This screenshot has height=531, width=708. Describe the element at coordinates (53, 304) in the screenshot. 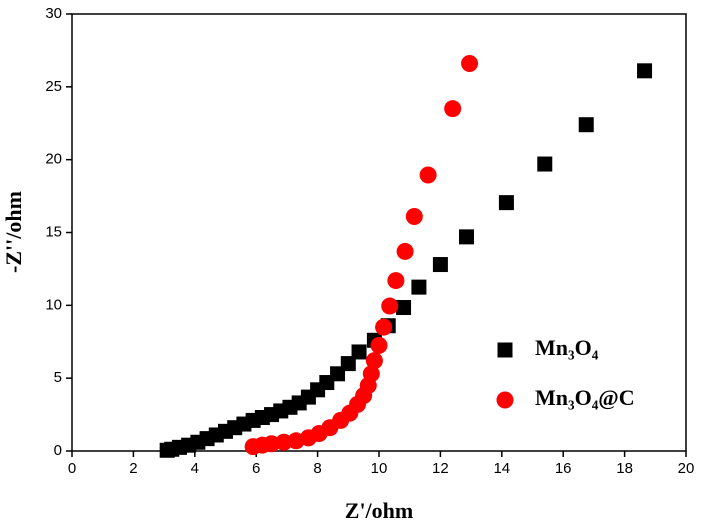

I see `y-tick-label: 10` at that location.